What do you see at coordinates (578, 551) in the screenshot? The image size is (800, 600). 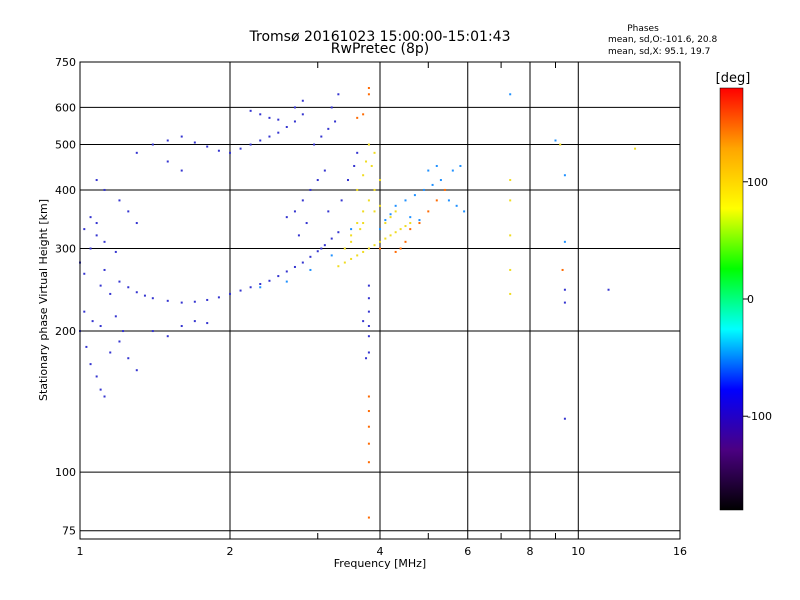 I see `x-tick-label: 10` at bounding box center [578, 551].